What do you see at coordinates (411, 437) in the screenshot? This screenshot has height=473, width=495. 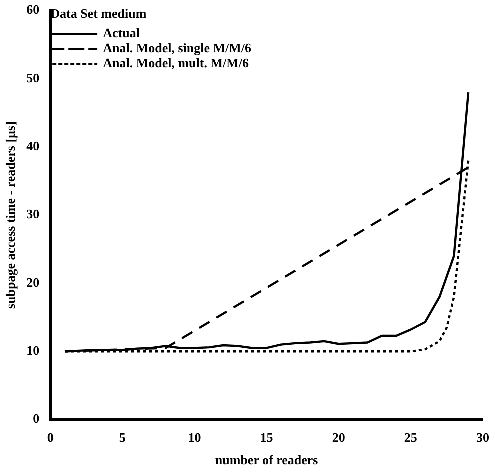 I see `x-tick-label: 25` at bounding box center [411, 437].